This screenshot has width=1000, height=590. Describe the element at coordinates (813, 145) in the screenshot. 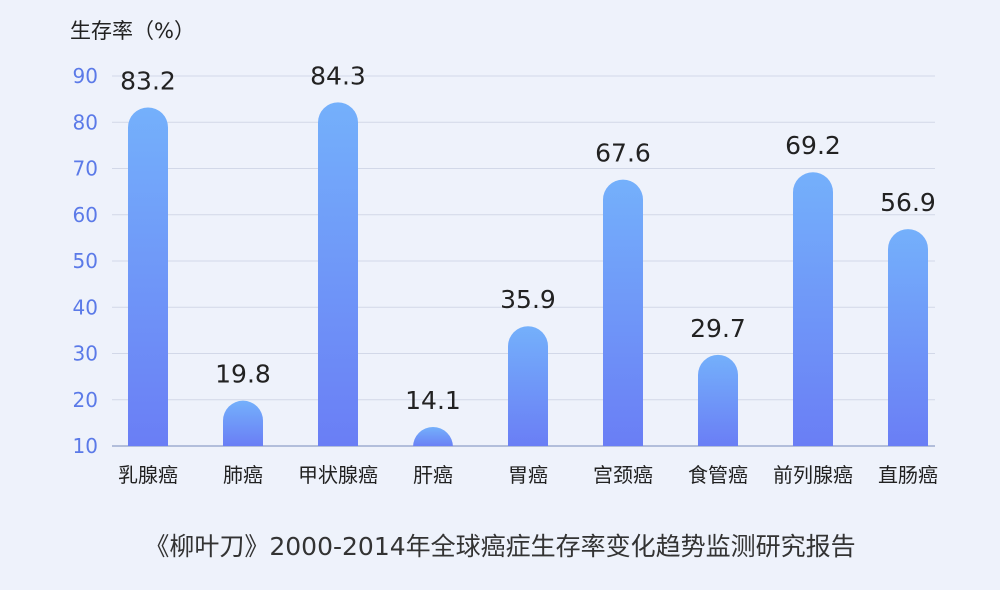

I see `bar-value-label: 69.2` at that location.